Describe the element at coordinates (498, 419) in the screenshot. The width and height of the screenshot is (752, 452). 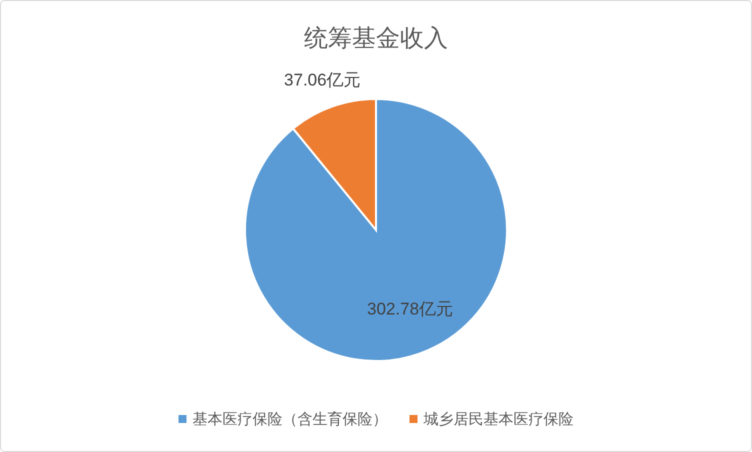
I see `legend-label: 城乡居民基本医疗保险` at that location.